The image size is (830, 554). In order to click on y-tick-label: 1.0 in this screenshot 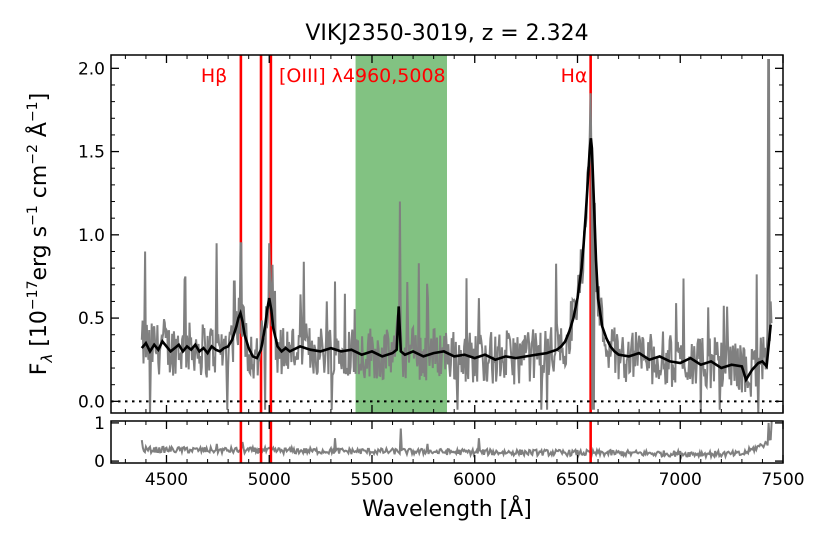, I will do `click(91, 236)`.